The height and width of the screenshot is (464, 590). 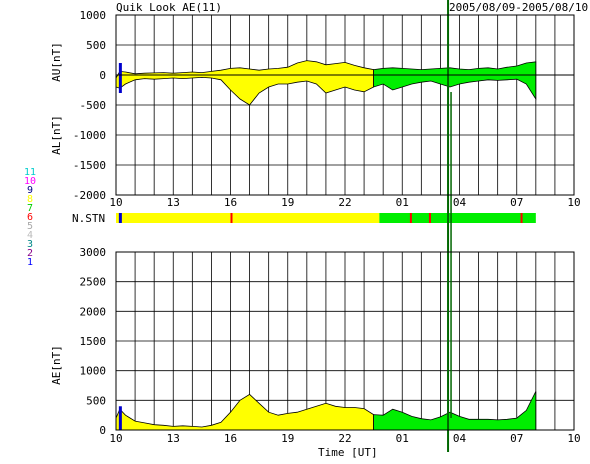 What do you see at coordinates (455, 81) in the screenshot?
I see `au-al-area-active` at bounding box center [455, 81].